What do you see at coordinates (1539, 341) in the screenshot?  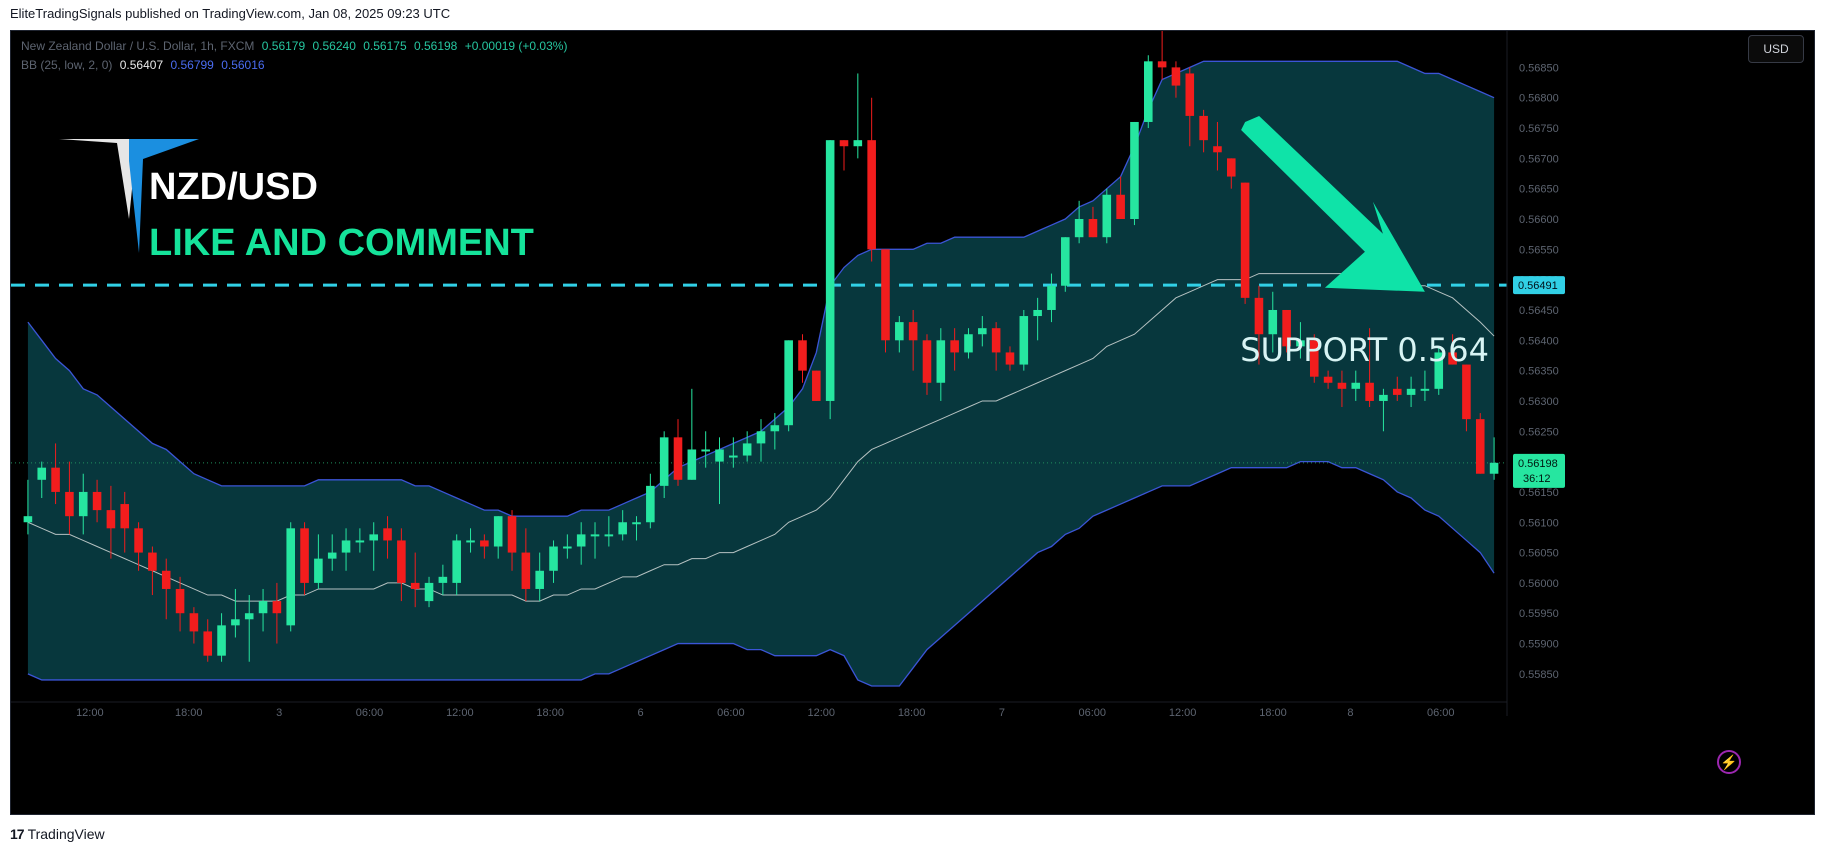 I see `price-tick-label: 0.56400` at bounding box center [1539, 341].